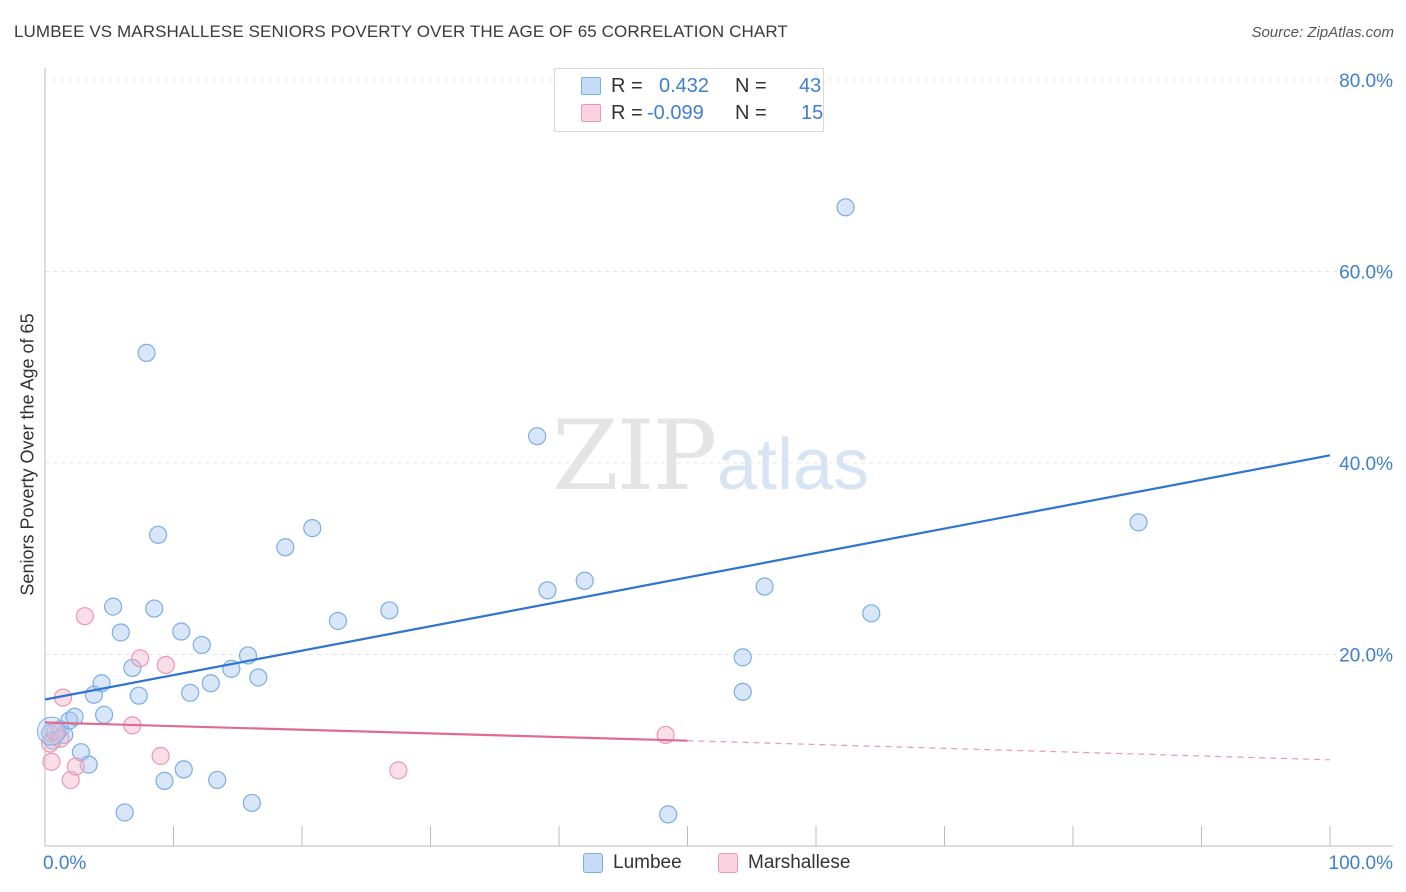 The height and width of the screenshot is (892, 1406). What do you see at coordinates (675, 112) in the screenshot?
I see `legend-r-value: -0.099` at bounding box center [675, 112].